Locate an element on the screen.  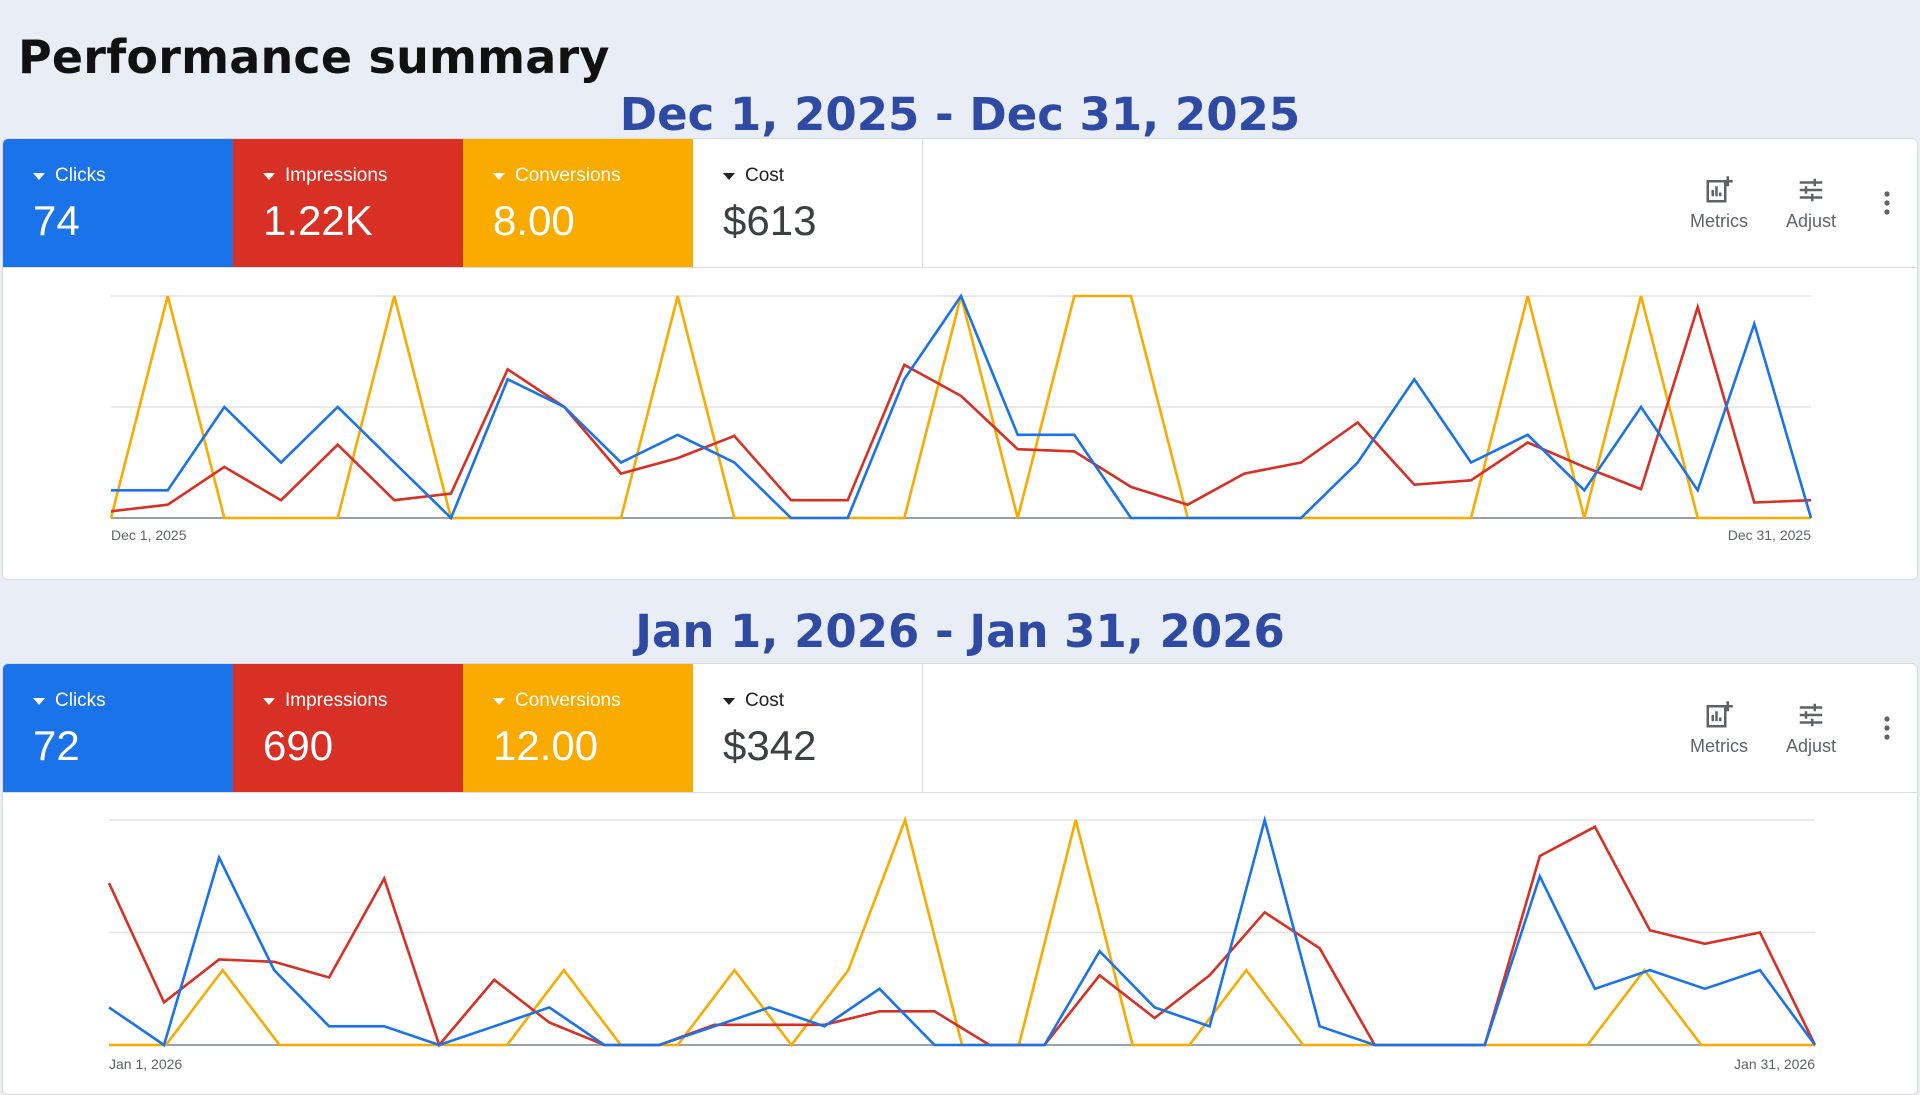
x-axis-start-label: Jan 1, 2026 is located at coordinates (145, 1064).